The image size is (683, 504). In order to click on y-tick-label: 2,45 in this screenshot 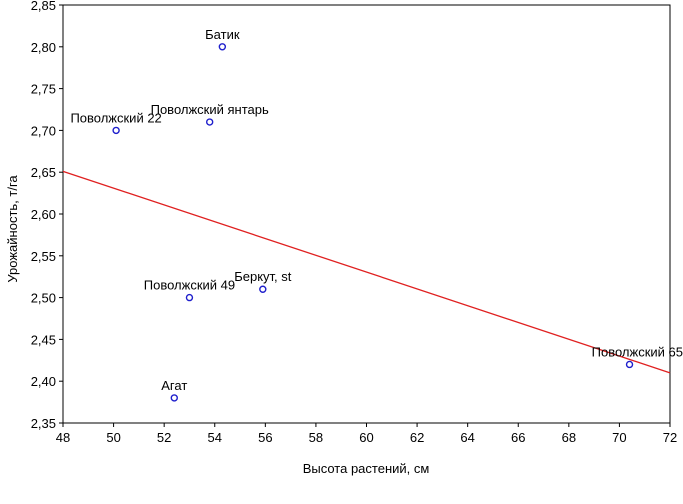, I will do `click(43, 339)`.